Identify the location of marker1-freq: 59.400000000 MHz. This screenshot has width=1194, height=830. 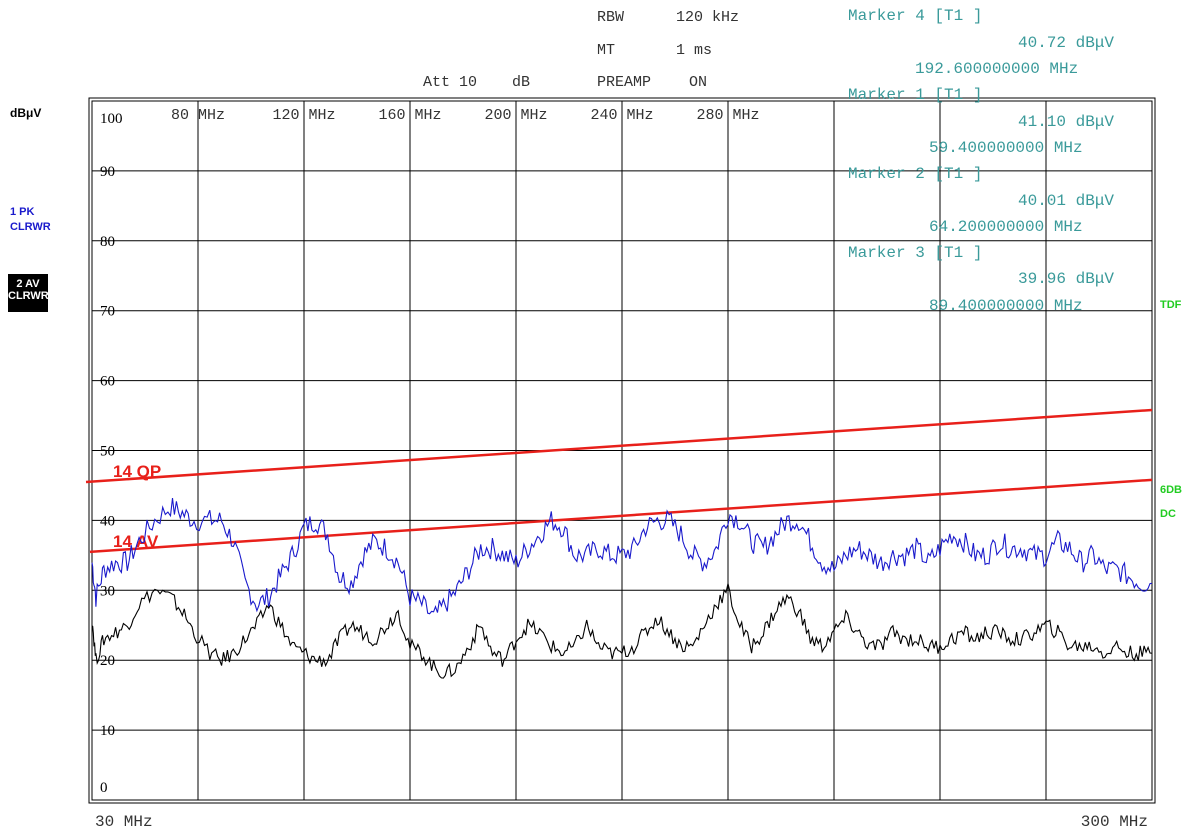
(1006, 148).